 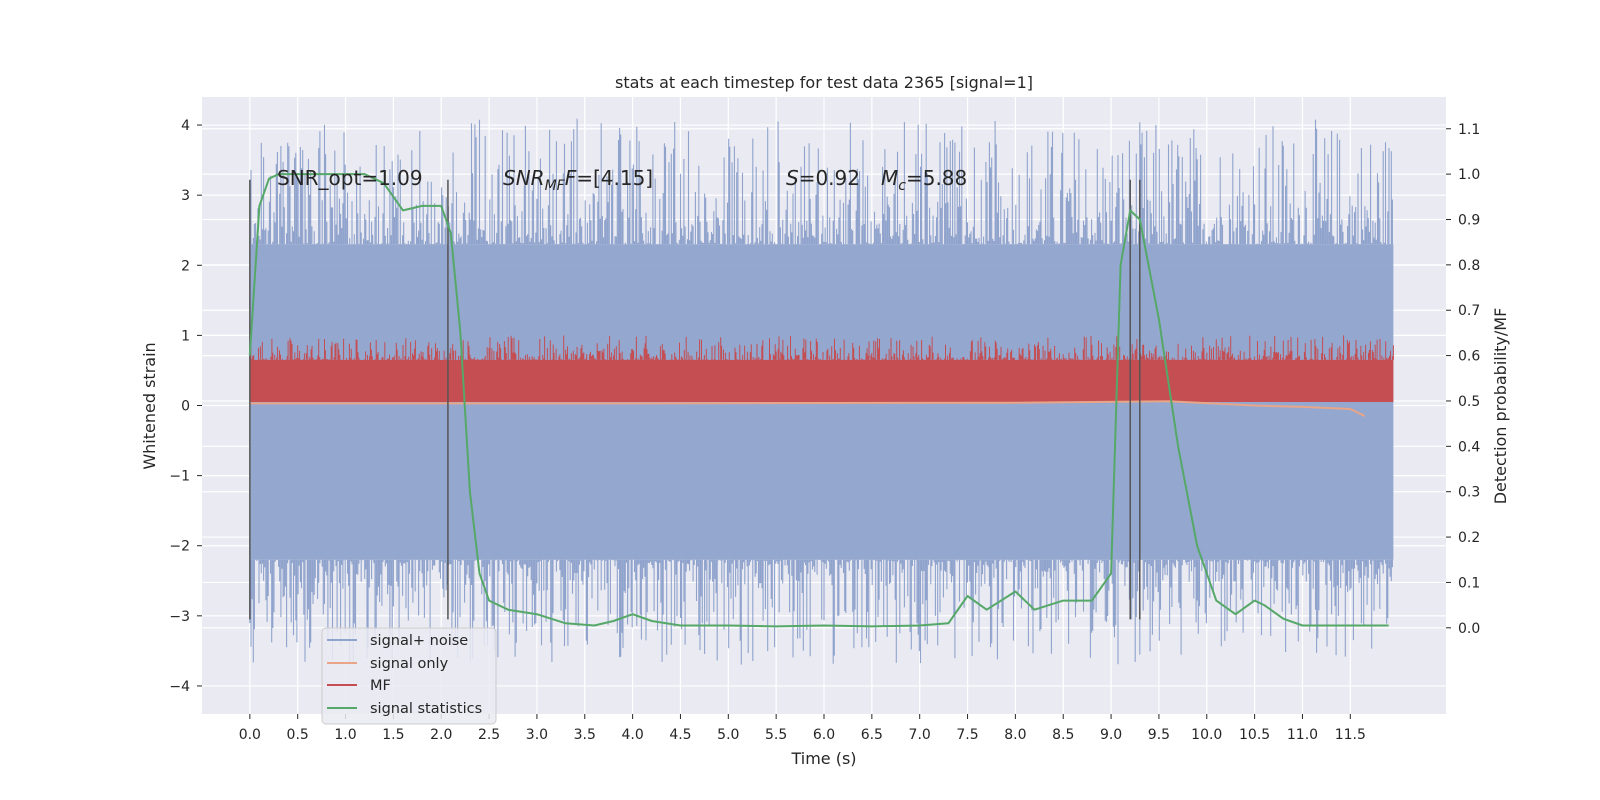 What do you see at coordinates (1469, 447) in the screenshot?
I see `y2-tick-label: 0.4` at bounding box center [1469, 447].